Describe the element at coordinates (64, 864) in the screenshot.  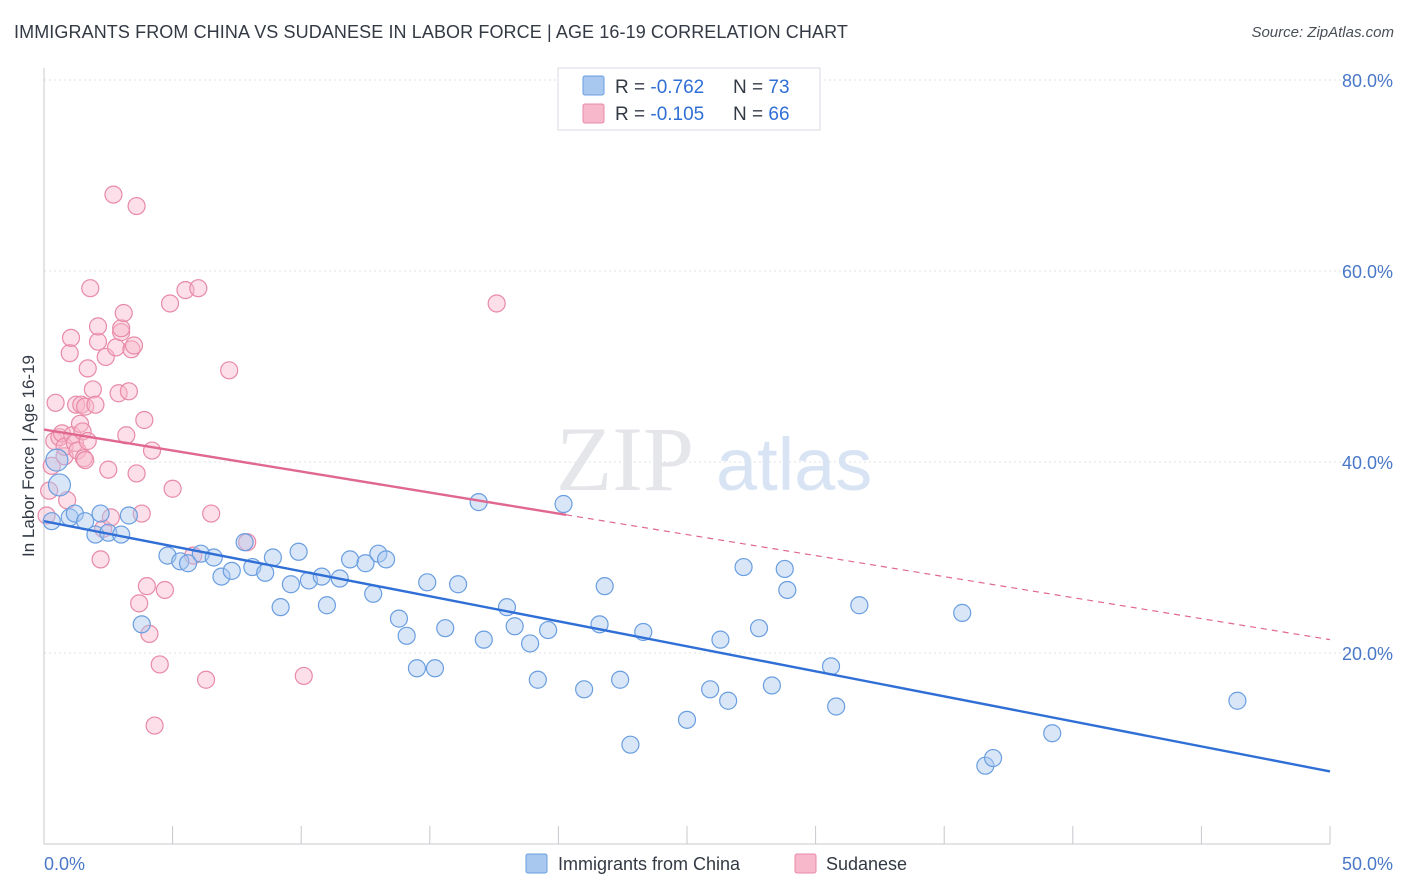
I see `x-tick-label-min: 0.0%` at that location.